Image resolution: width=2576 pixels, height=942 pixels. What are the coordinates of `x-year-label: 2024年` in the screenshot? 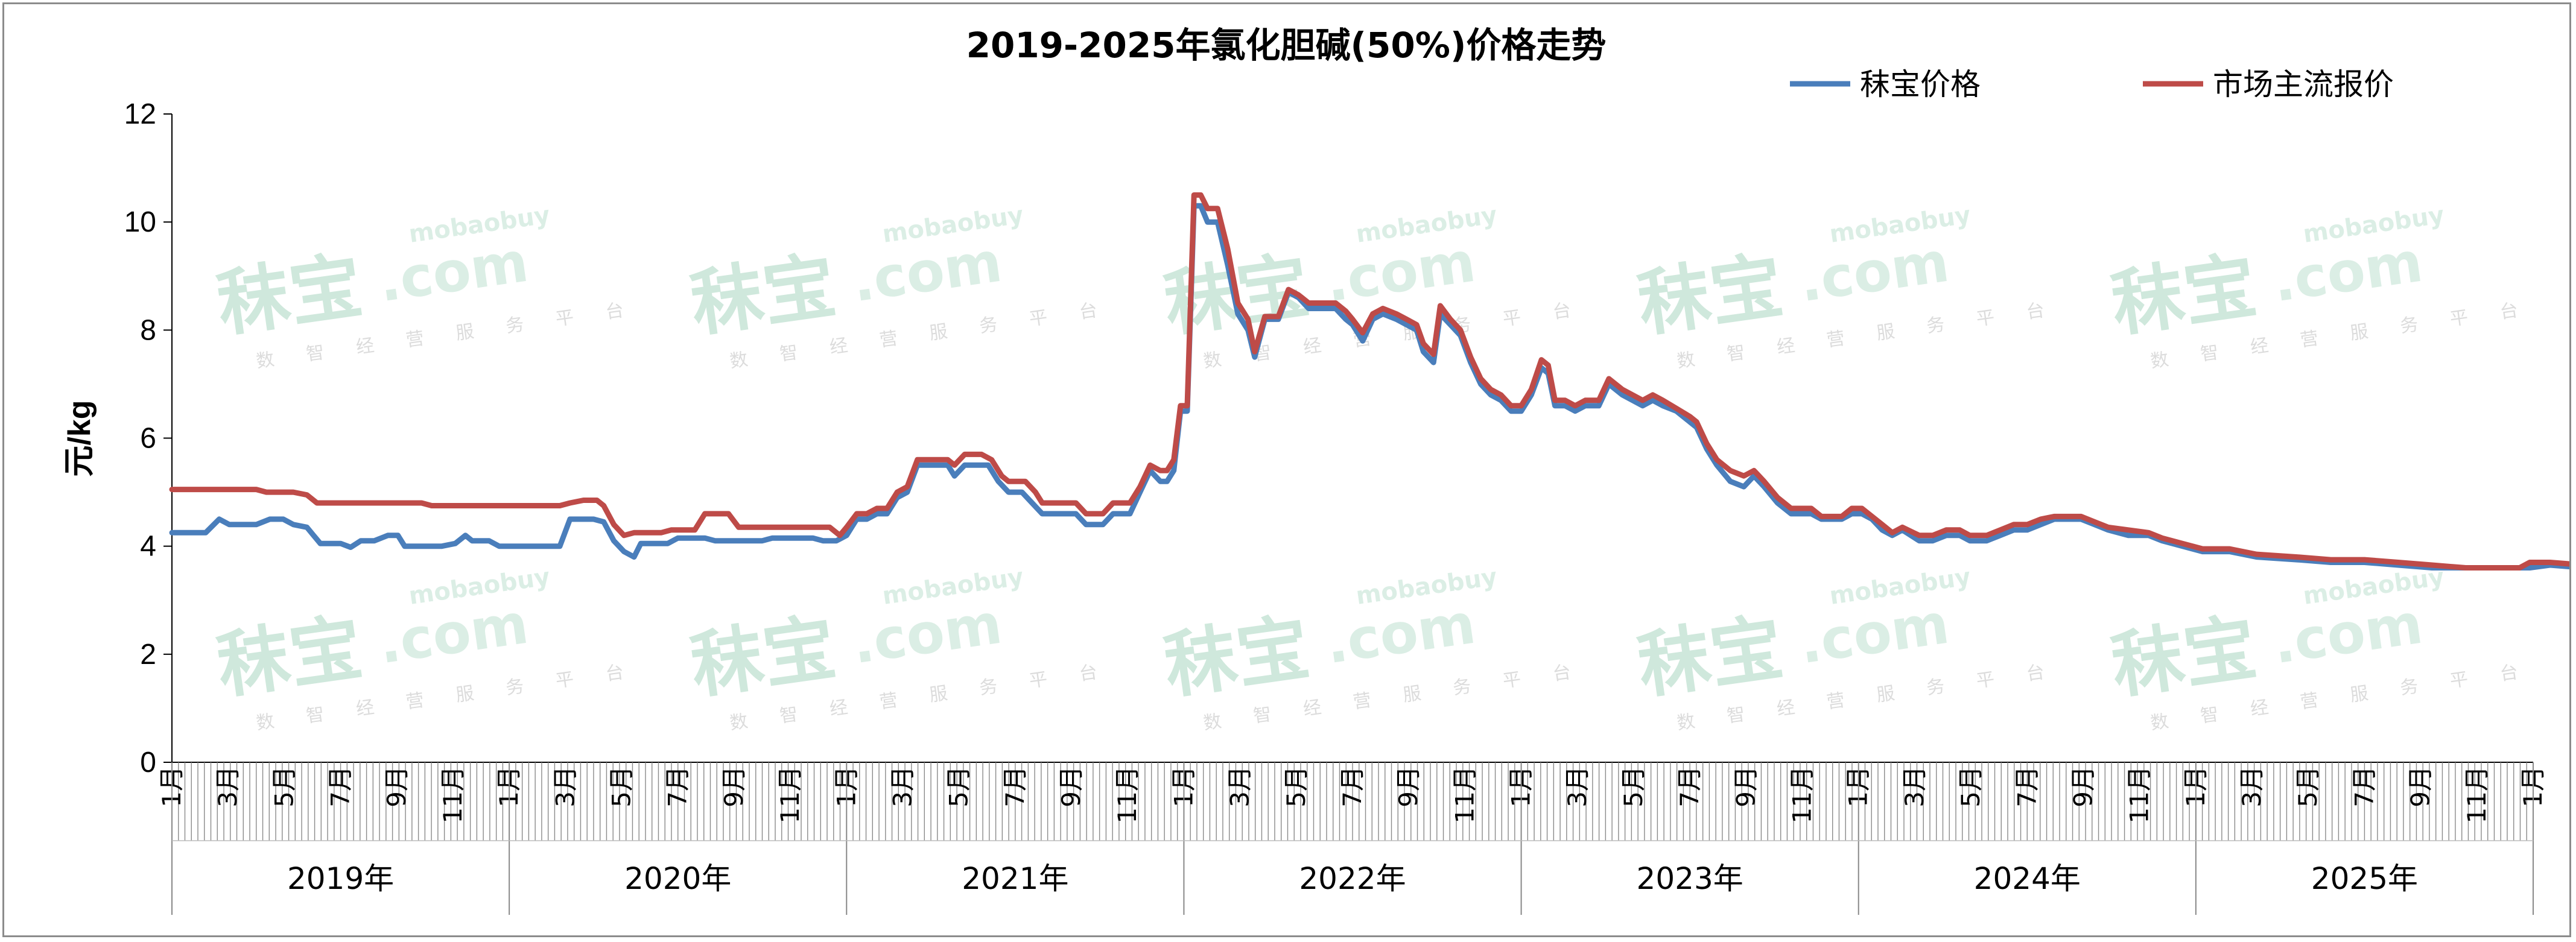 It's located at (2027, 878).